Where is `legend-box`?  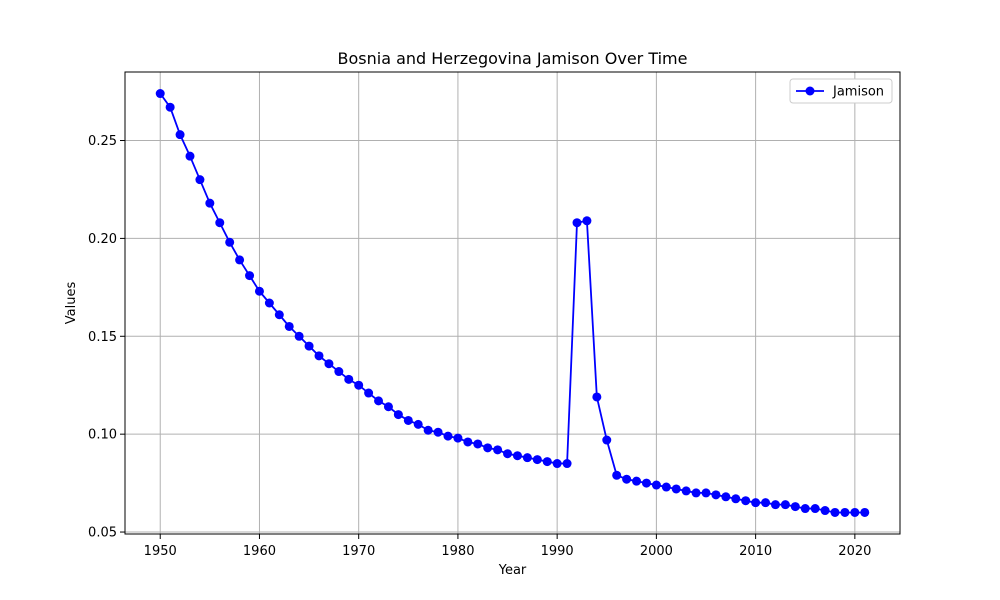
legend-box is located at coordinates (841, 91).